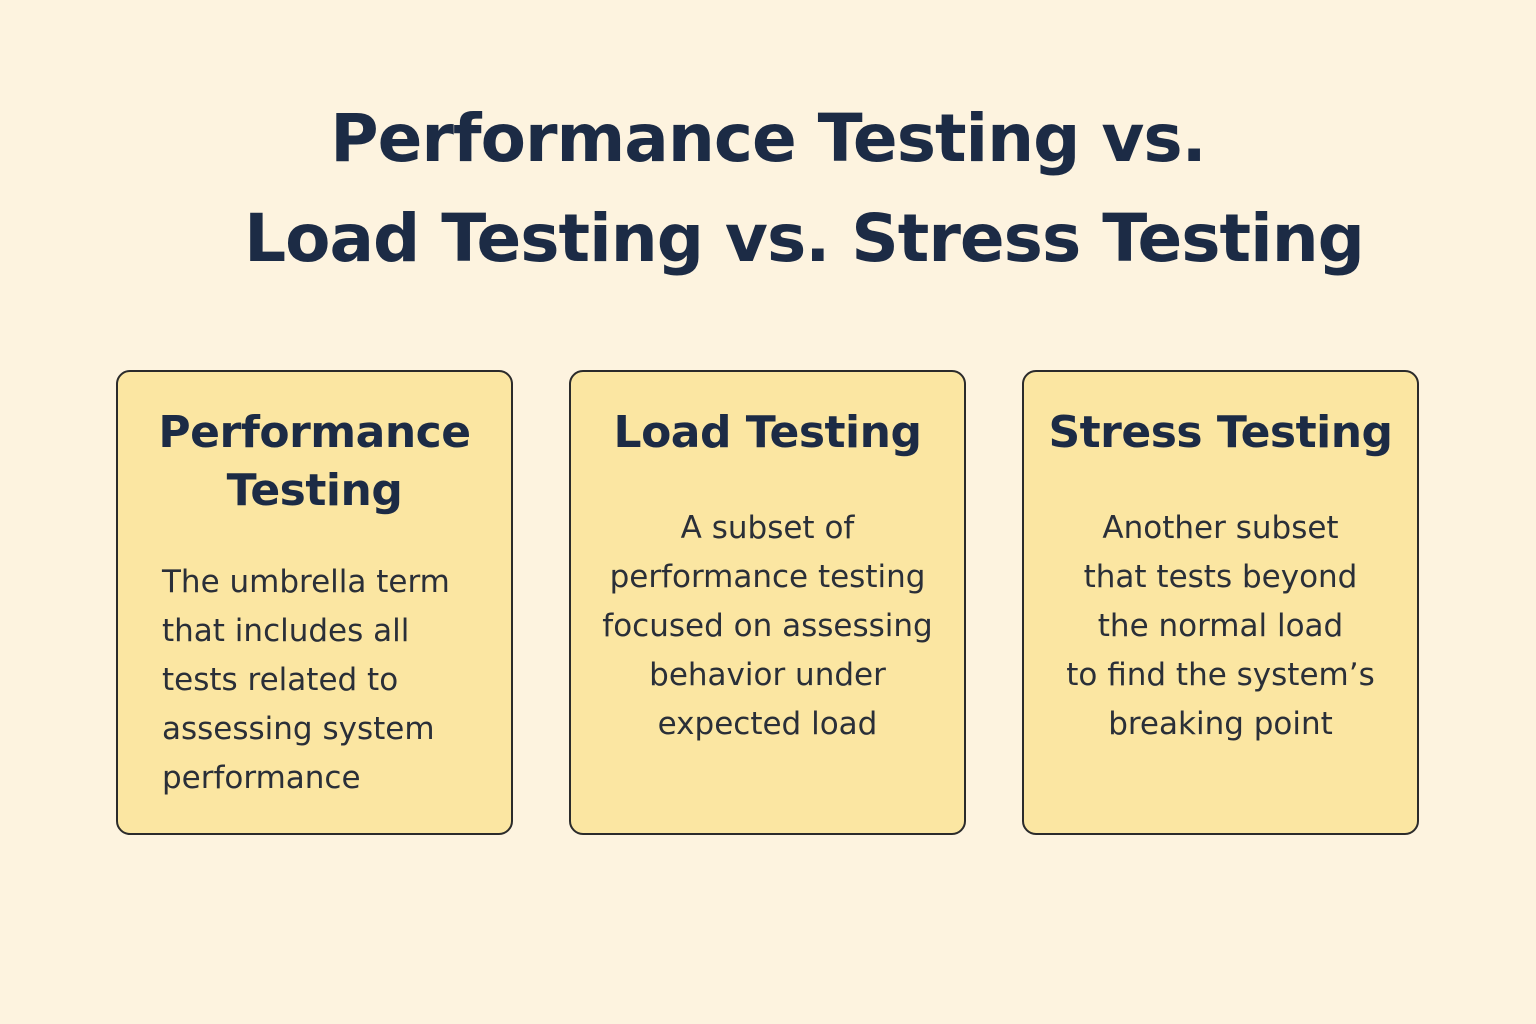 The height and width of the screenshot is (1024, 1536). I want to click on body-line: behavior under, so click(767, 675).